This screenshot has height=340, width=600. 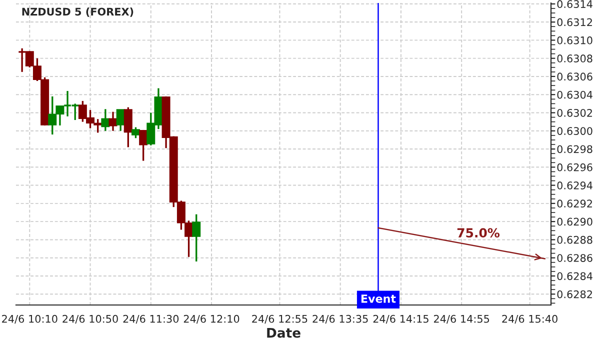 What do you see at coordinates (574, 294) in the screenshot?
I see `y-tick-label: 0.6282` at bounding box center [574, 294].